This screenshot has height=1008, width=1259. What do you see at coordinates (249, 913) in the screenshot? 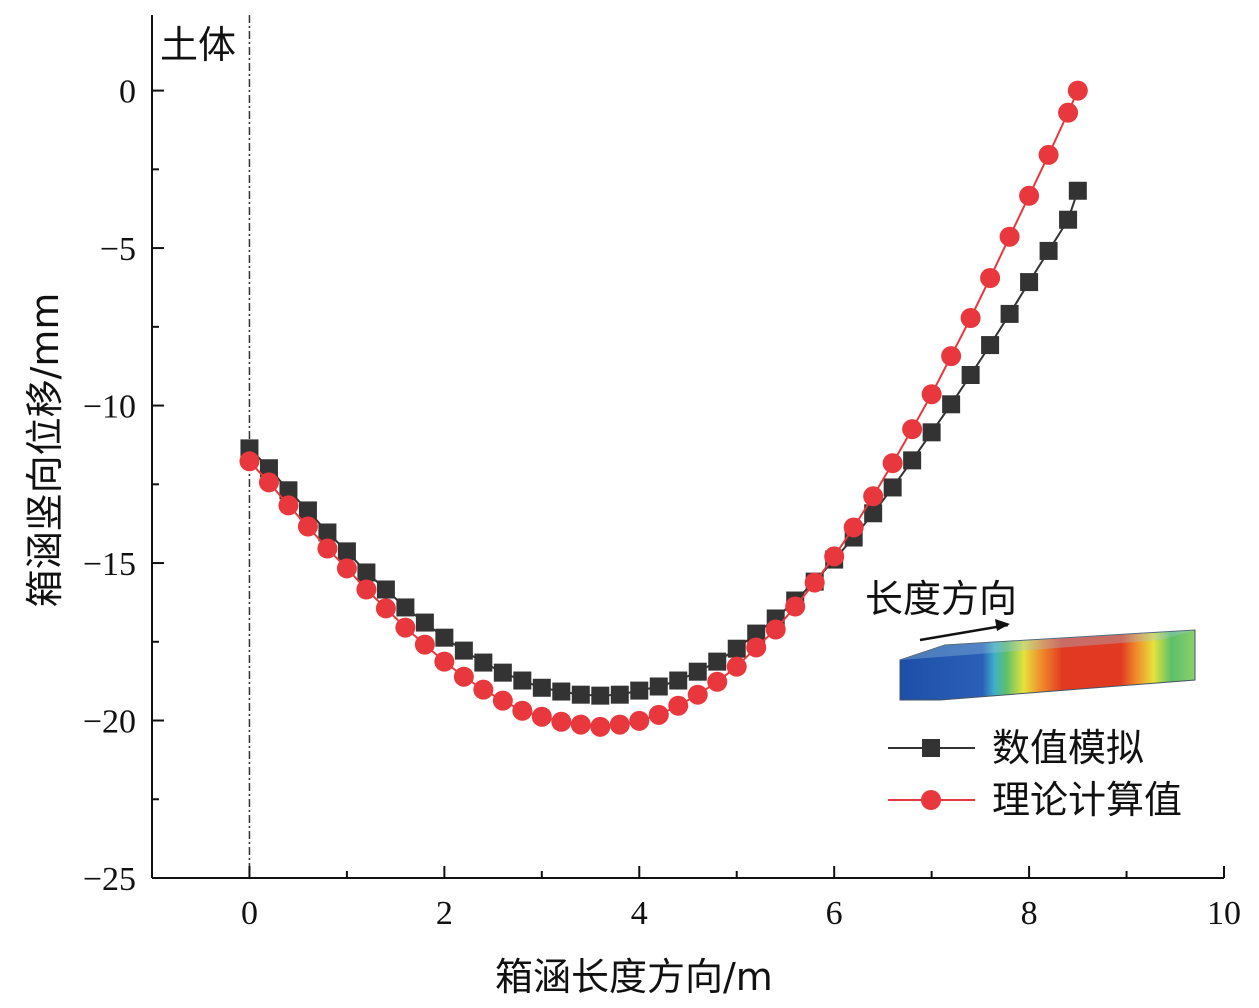
I see `x-tick-label: 0` at bounding box center [249, 913].